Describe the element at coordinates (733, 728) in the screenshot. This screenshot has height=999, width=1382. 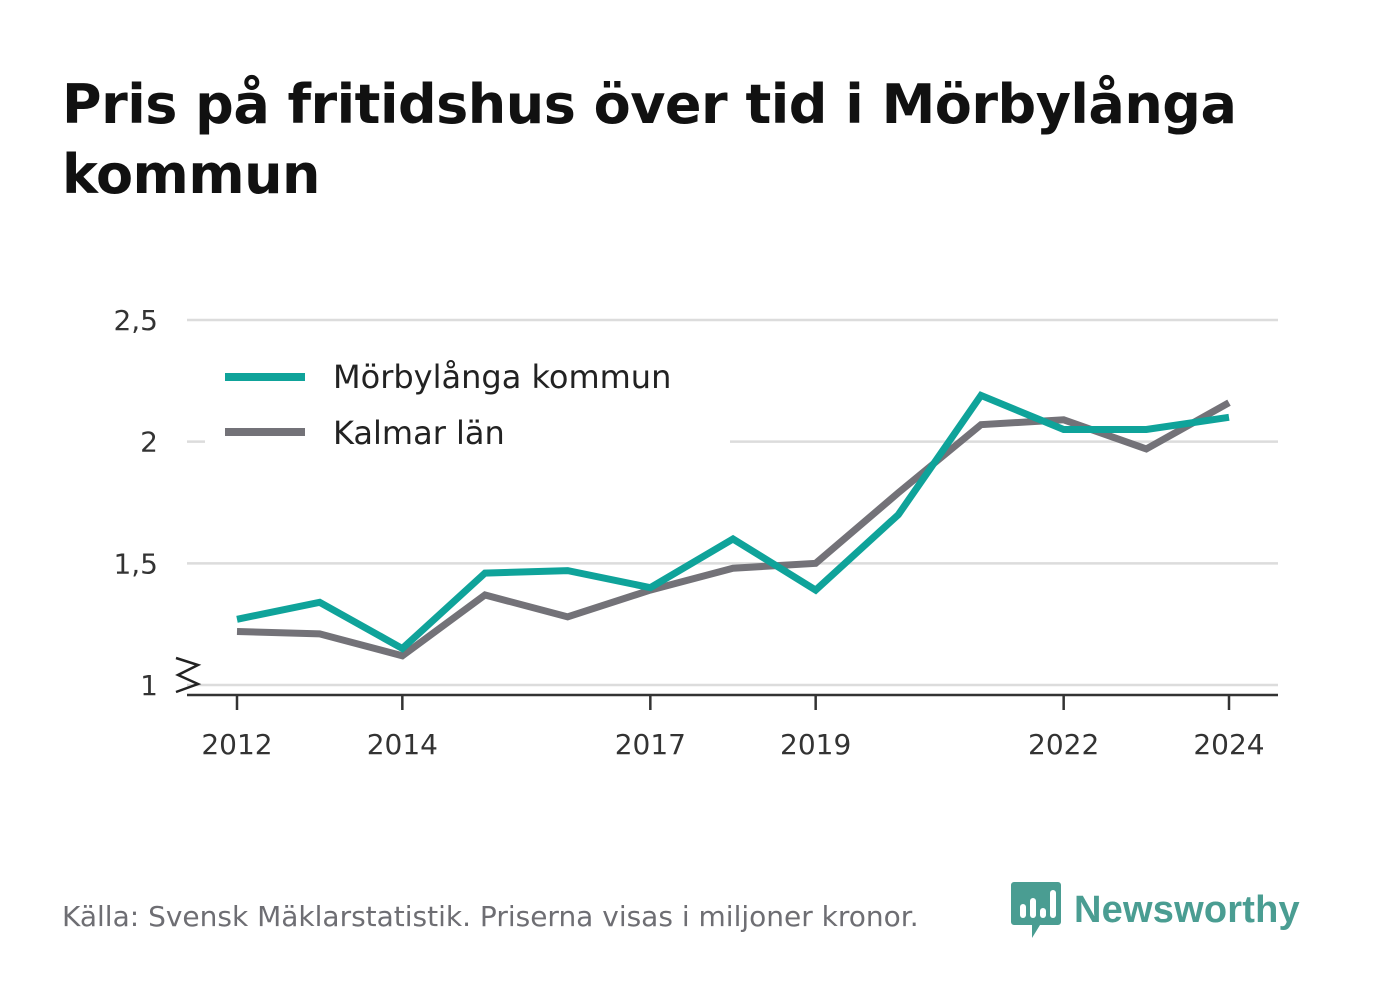
I see `x-axis-ticks: 2012 2014 2017 2019 2022 2024` at that location.